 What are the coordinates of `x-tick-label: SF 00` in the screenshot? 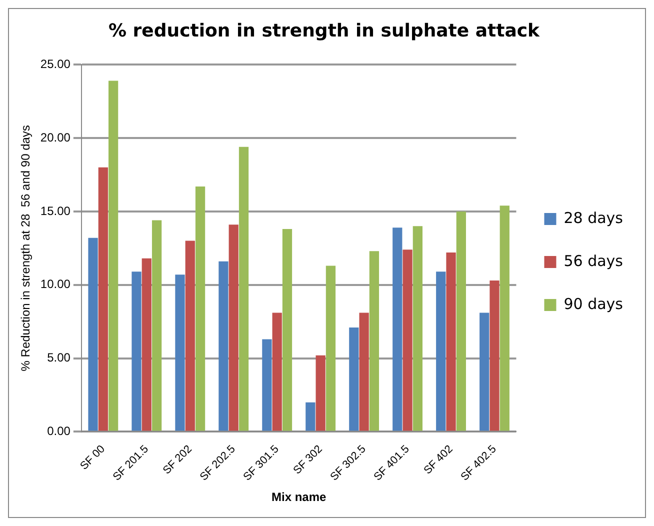 It's located at (93, 457).